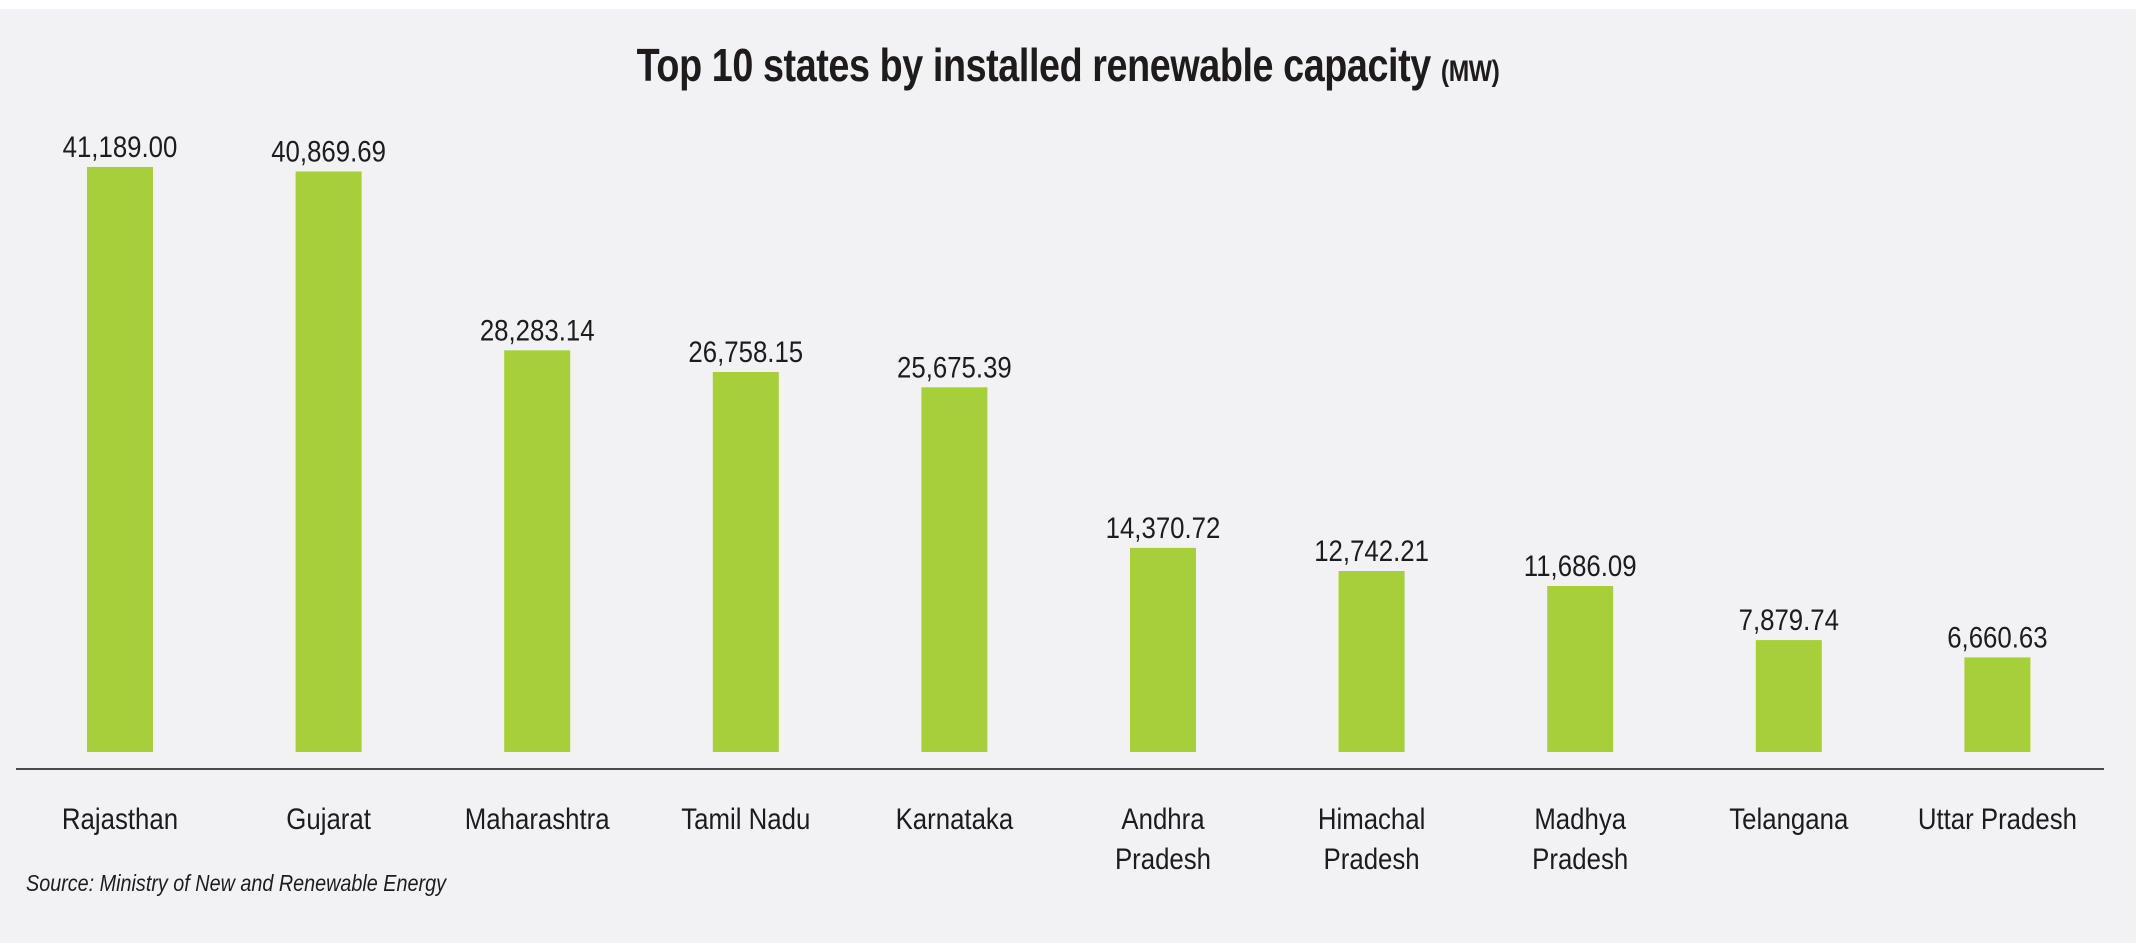 This screenshot has height=943, width=2136. Describe the element at coordinates (1163, 649) in the screenshot. I see `bar-andhra-pradesh` at that location.